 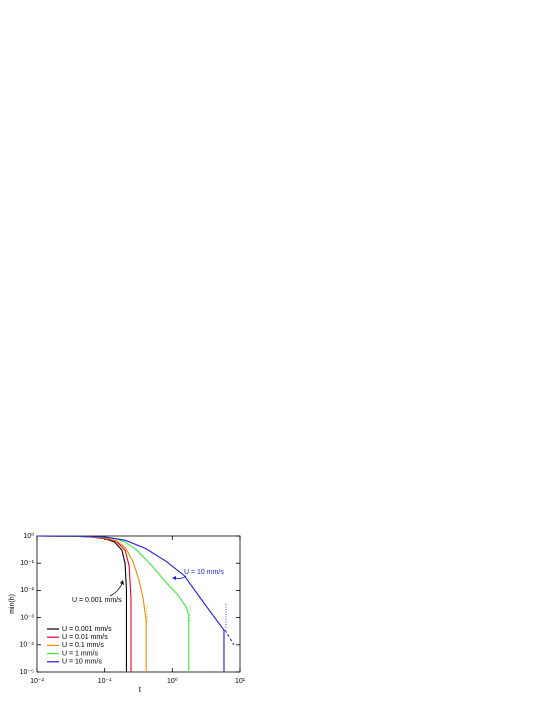 What do you see at coordinates (87, 629) in the screenshot?
I see `legend-label: U = 0.001 mm/s` at bounding box center [87, 629].